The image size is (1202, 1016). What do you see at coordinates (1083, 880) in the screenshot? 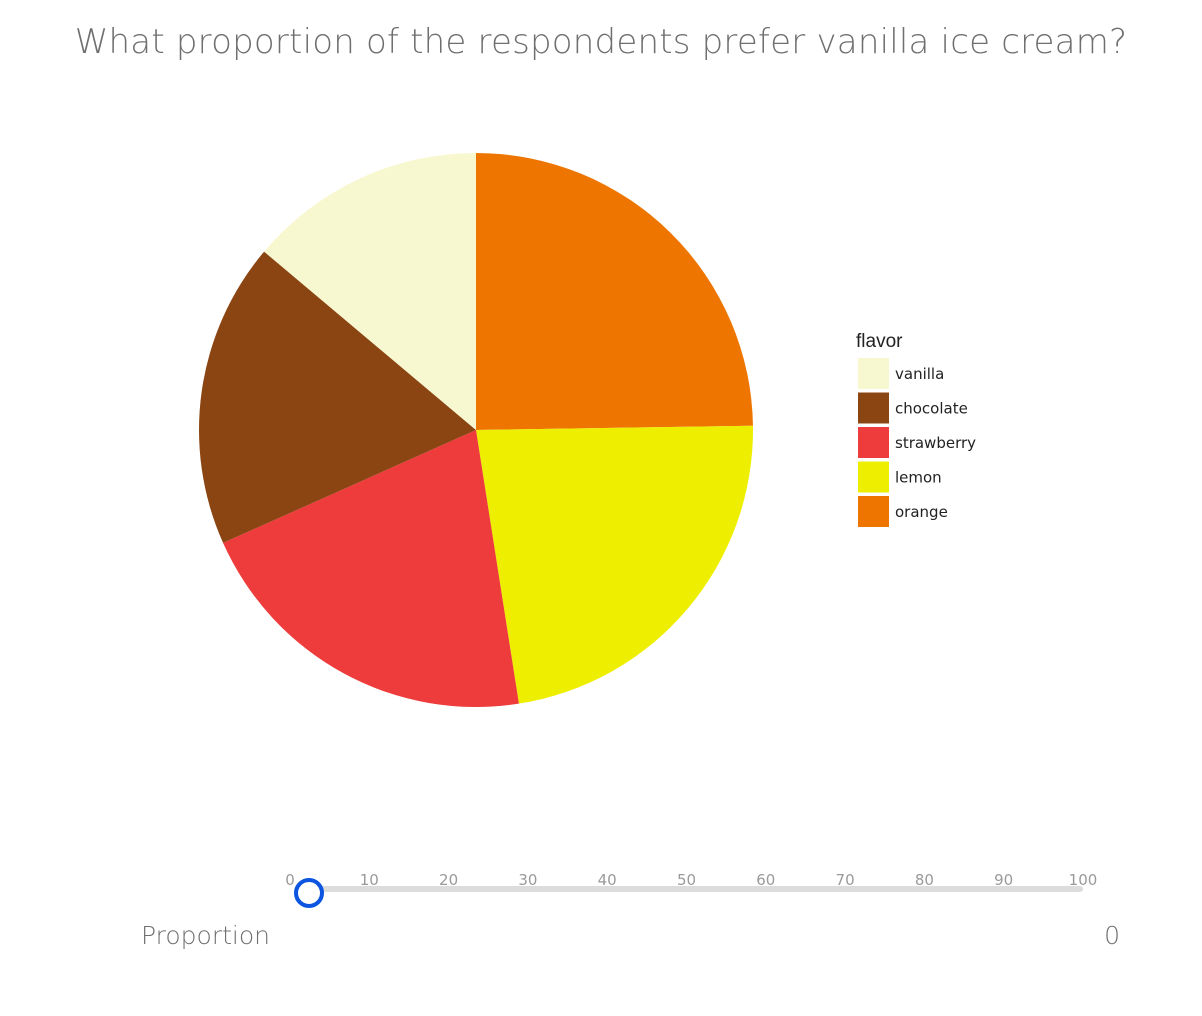
I see `slider-tick-100: 100` at bounding box center [1083, 880].